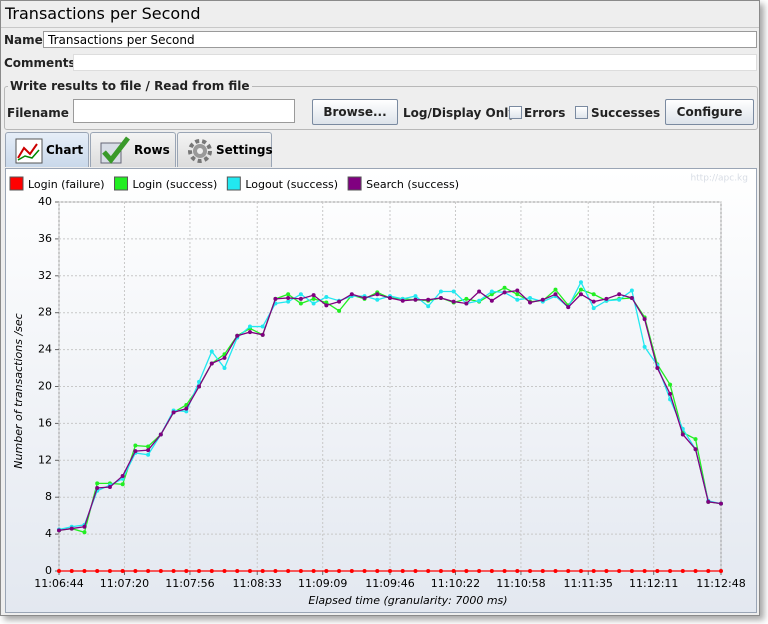 This screenshot has height=624, width=768. I want to click on separator, so click(380, 27).